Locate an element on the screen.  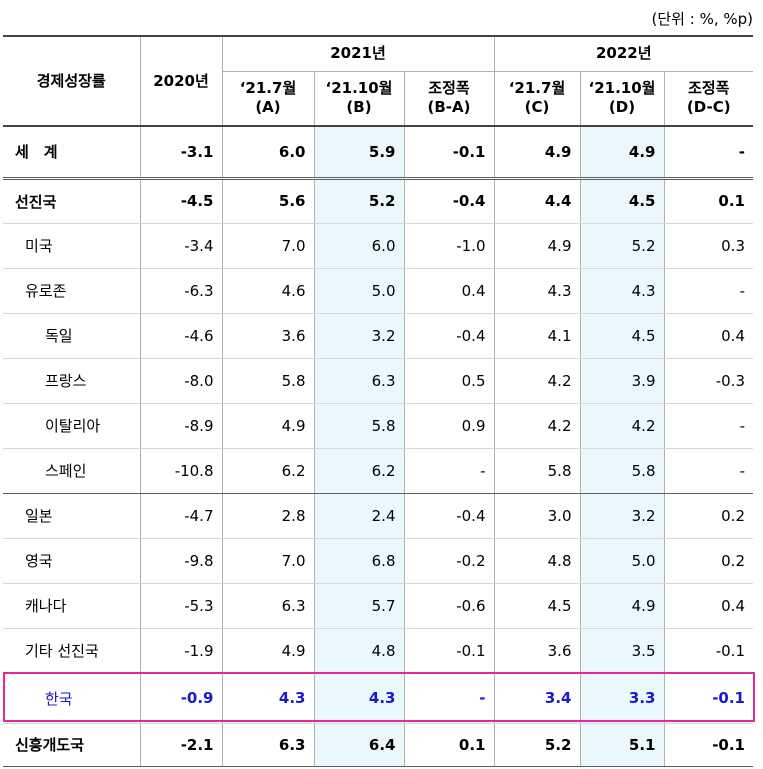
value-cell: 0.5 is located at coordinates (449, 381).